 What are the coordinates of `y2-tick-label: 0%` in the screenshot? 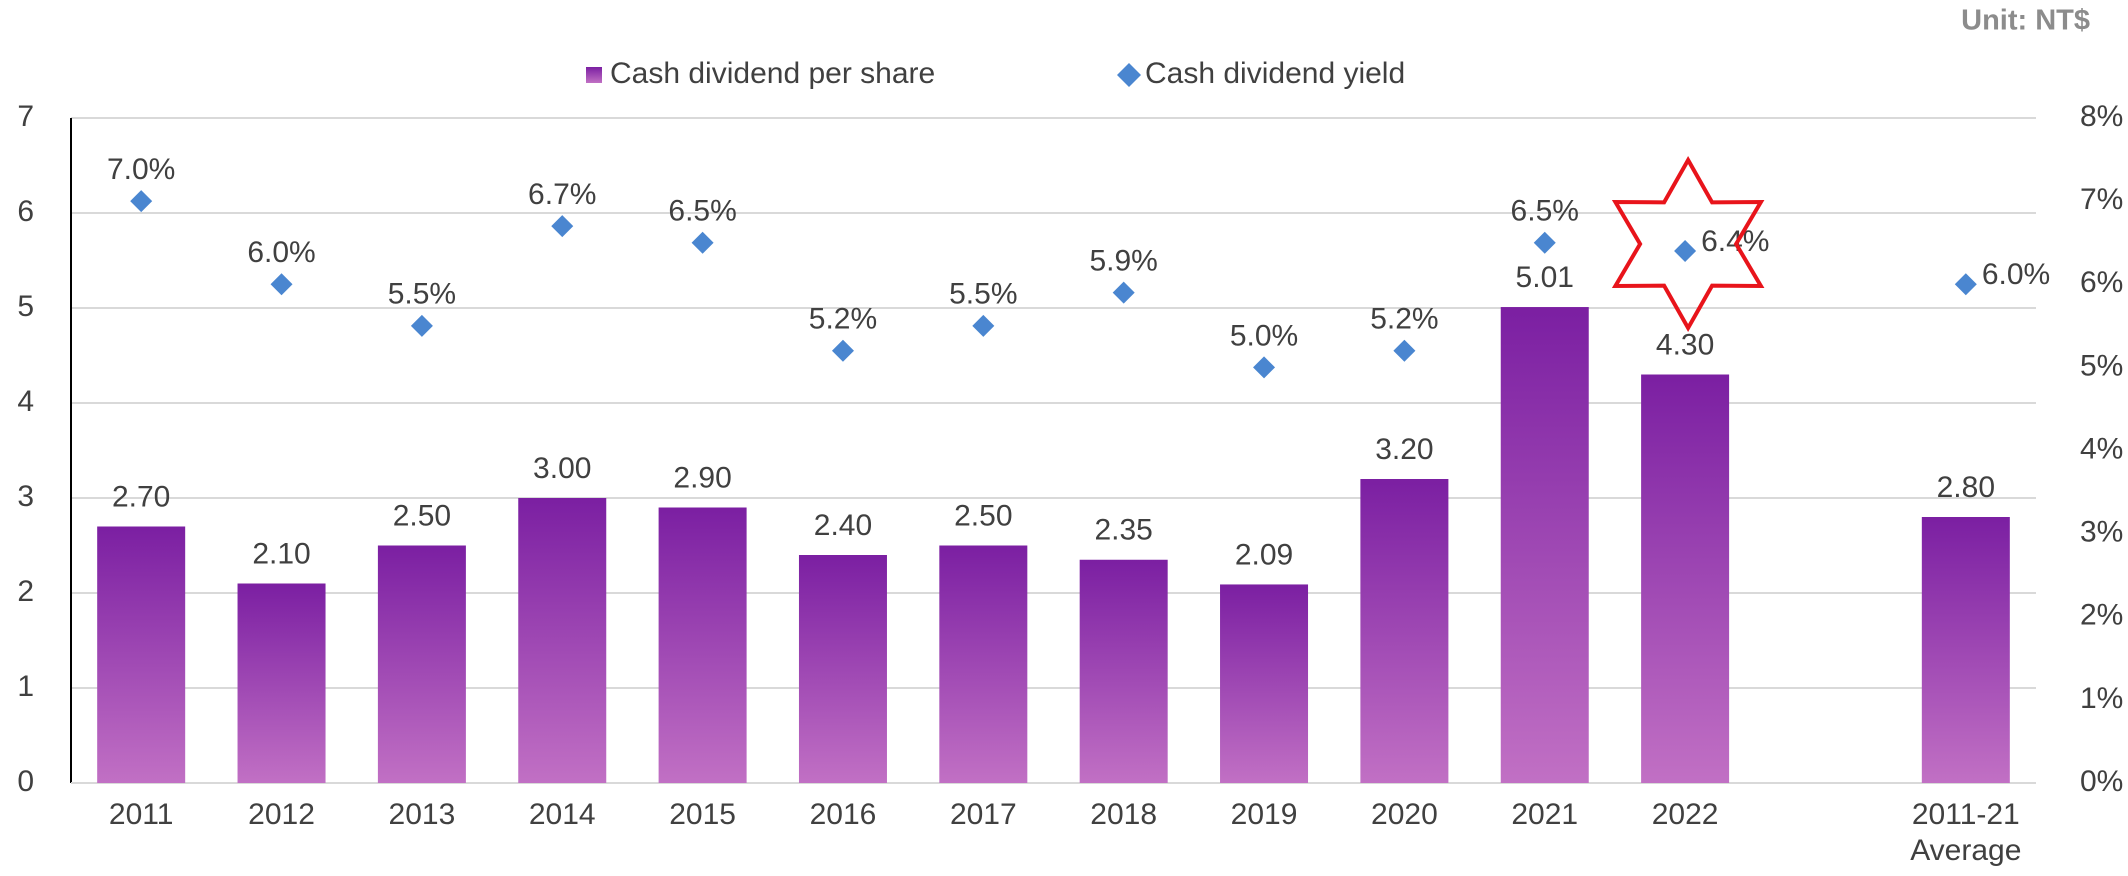 It's located at (2101, 781).